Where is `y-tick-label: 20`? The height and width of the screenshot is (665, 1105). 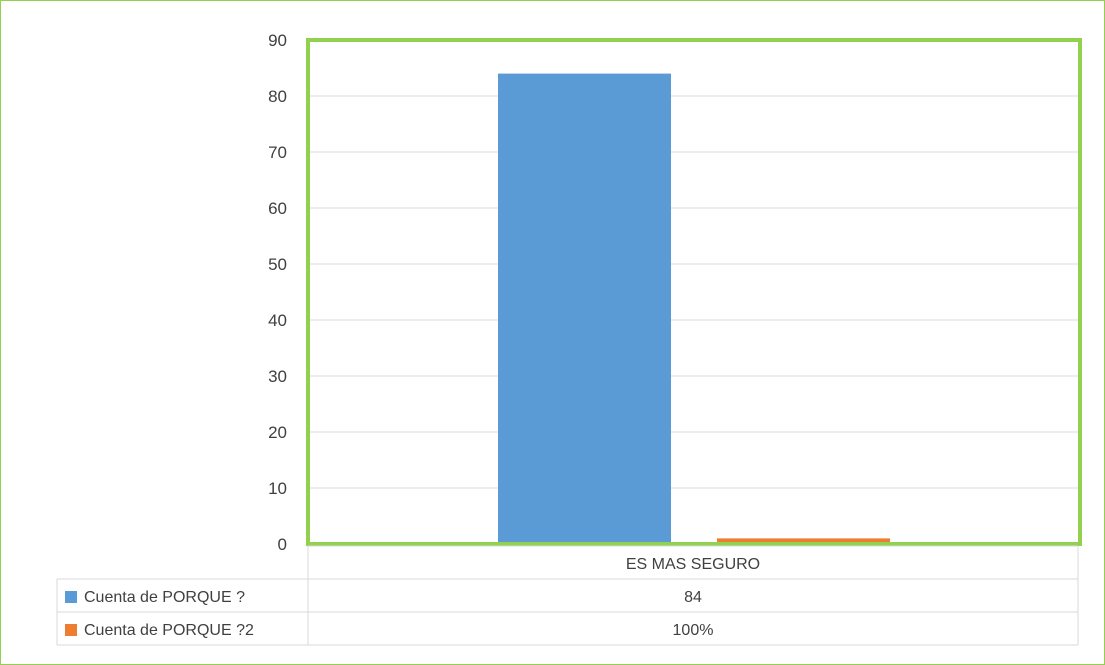 y-tick-label: 20 is located at coordinates (277, 432).